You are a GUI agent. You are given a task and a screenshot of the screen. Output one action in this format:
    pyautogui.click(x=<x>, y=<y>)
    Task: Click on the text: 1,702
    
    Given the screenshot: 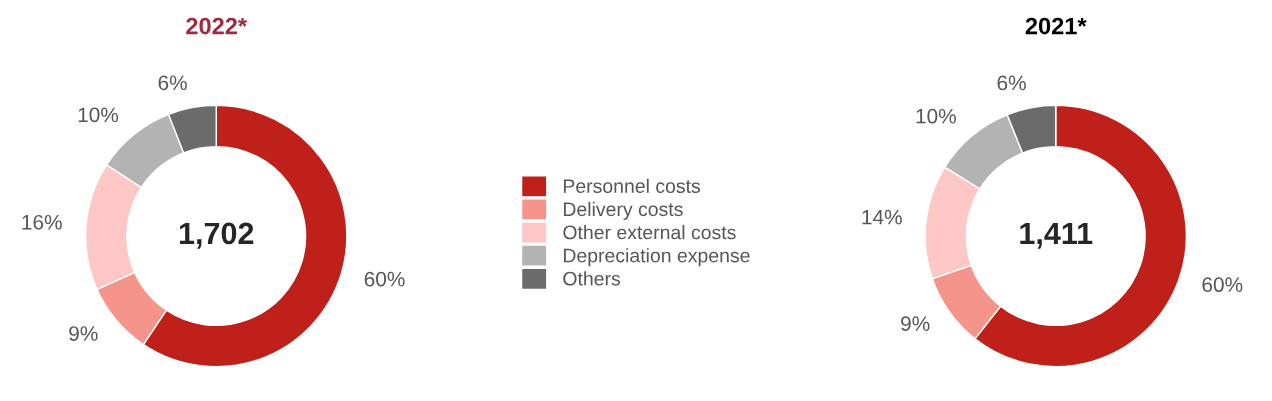 What is the action you would take?
    pyautogui.click(x=216, y=235)
    